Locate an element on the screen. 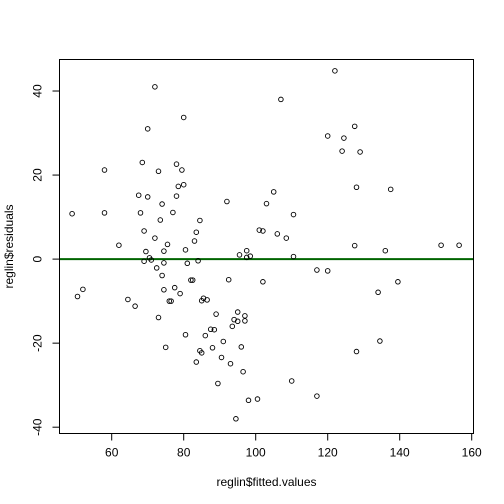  y-tick-label: -20 is located at coordinates (38, 343).